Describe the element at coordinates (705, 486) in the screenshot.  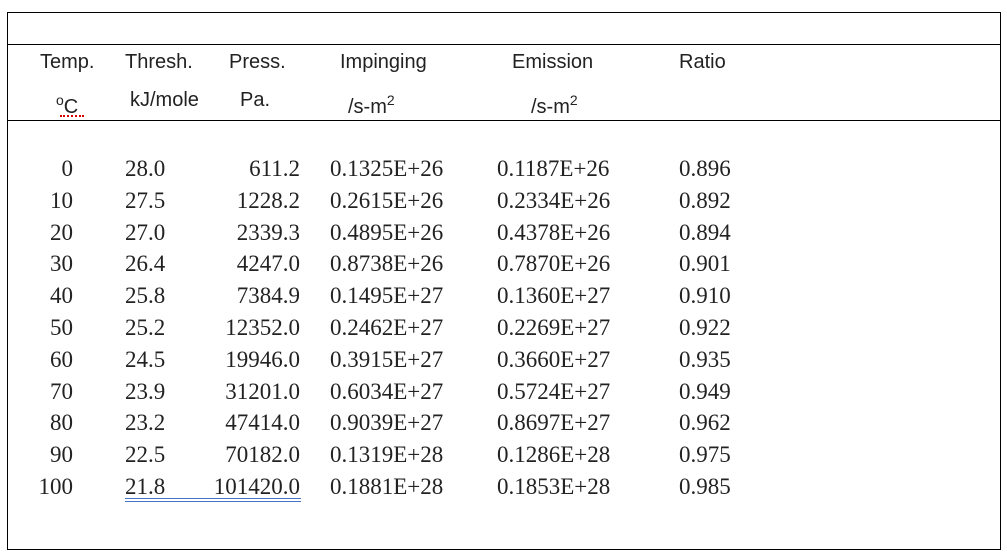
I see `table-cell: 0.985` at that location.